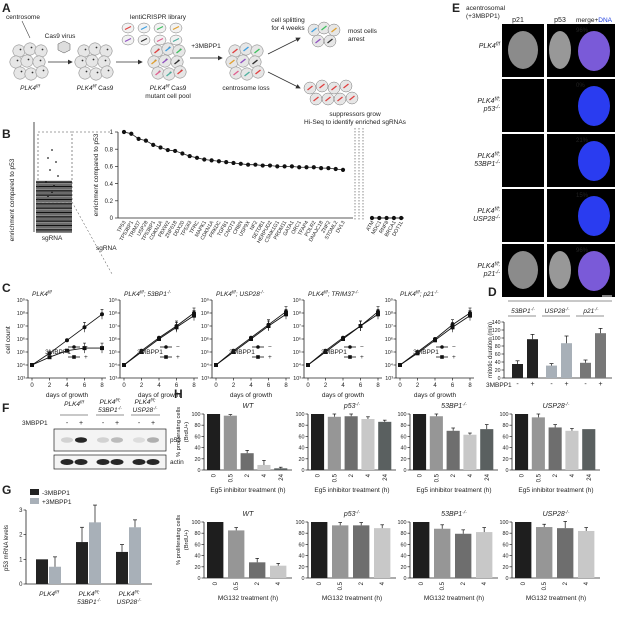  I want to click on legend-plus: +, so click(362, 357).